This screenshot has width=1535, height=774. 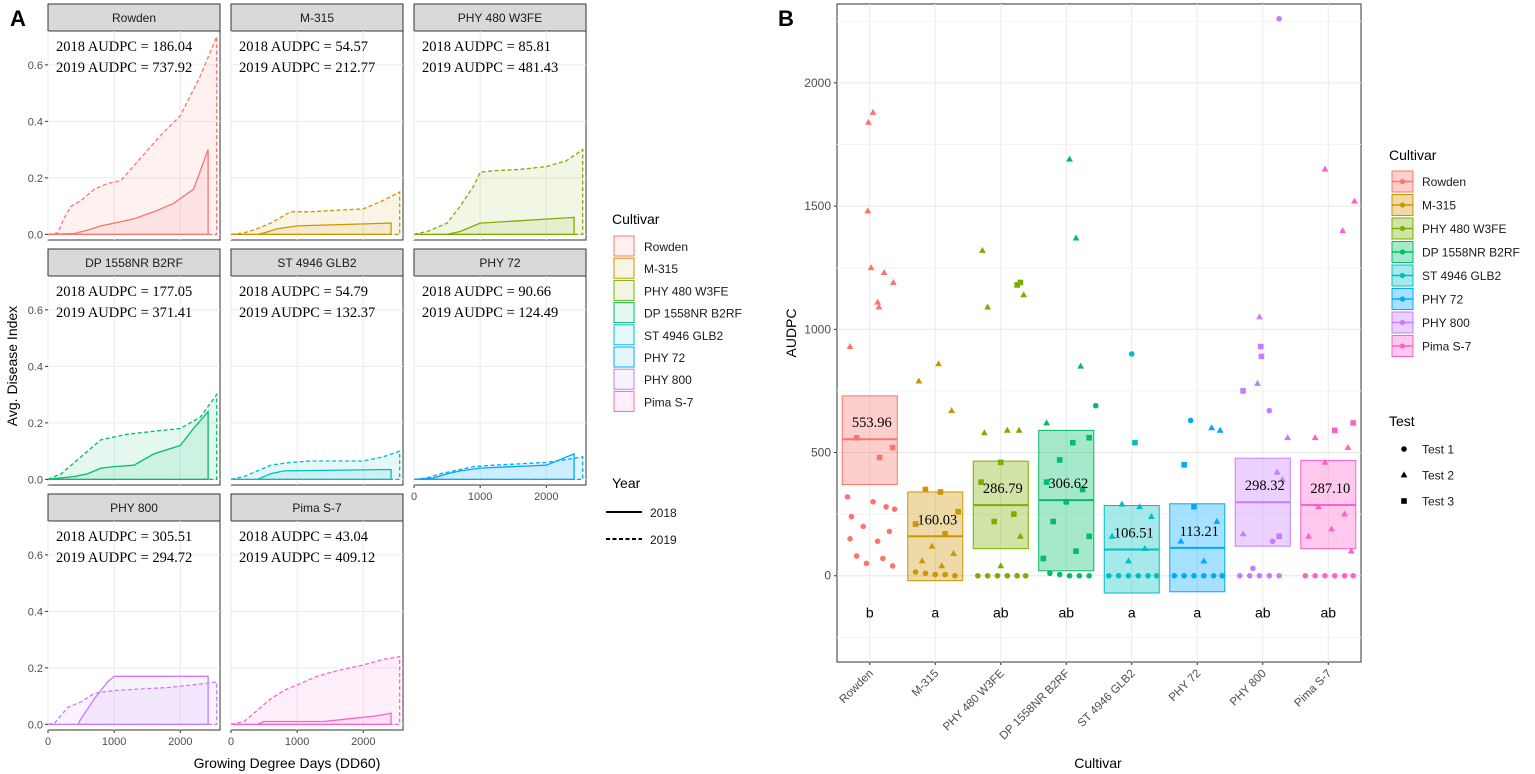 I want to click on audpc-2019-label: 2019 AUDPC = 212.77, so click(x=307, y=68).